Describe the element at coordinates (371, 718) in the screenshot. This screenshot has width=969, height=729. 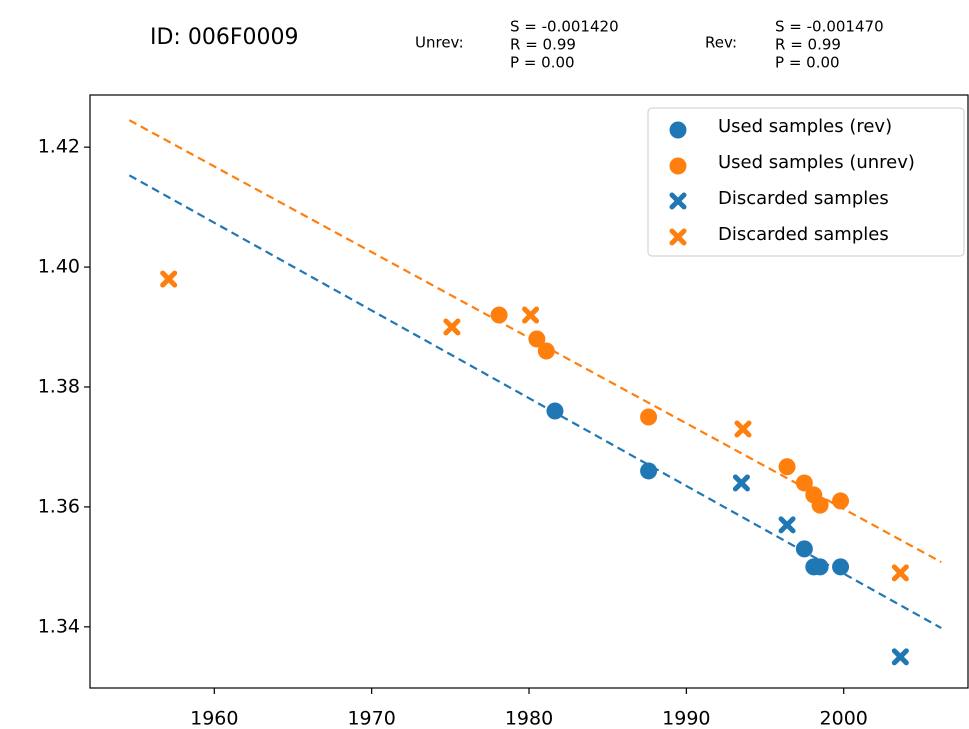
I see `x-tick-label: 1970` at that location.